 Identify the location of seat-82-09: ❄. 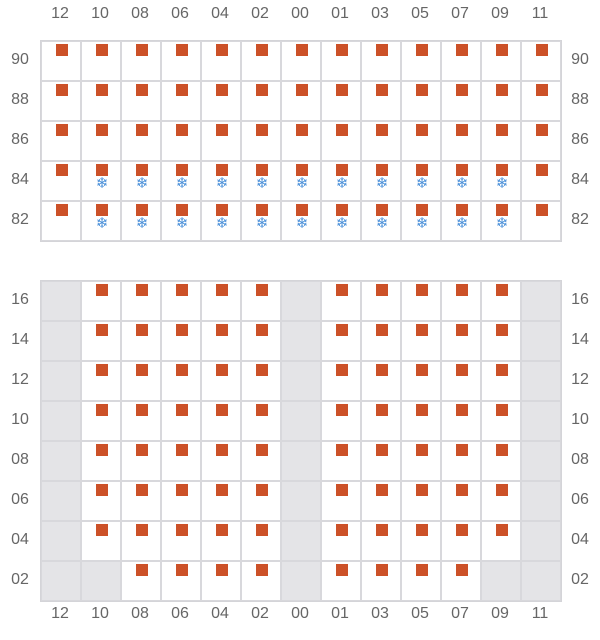
(501, 221).